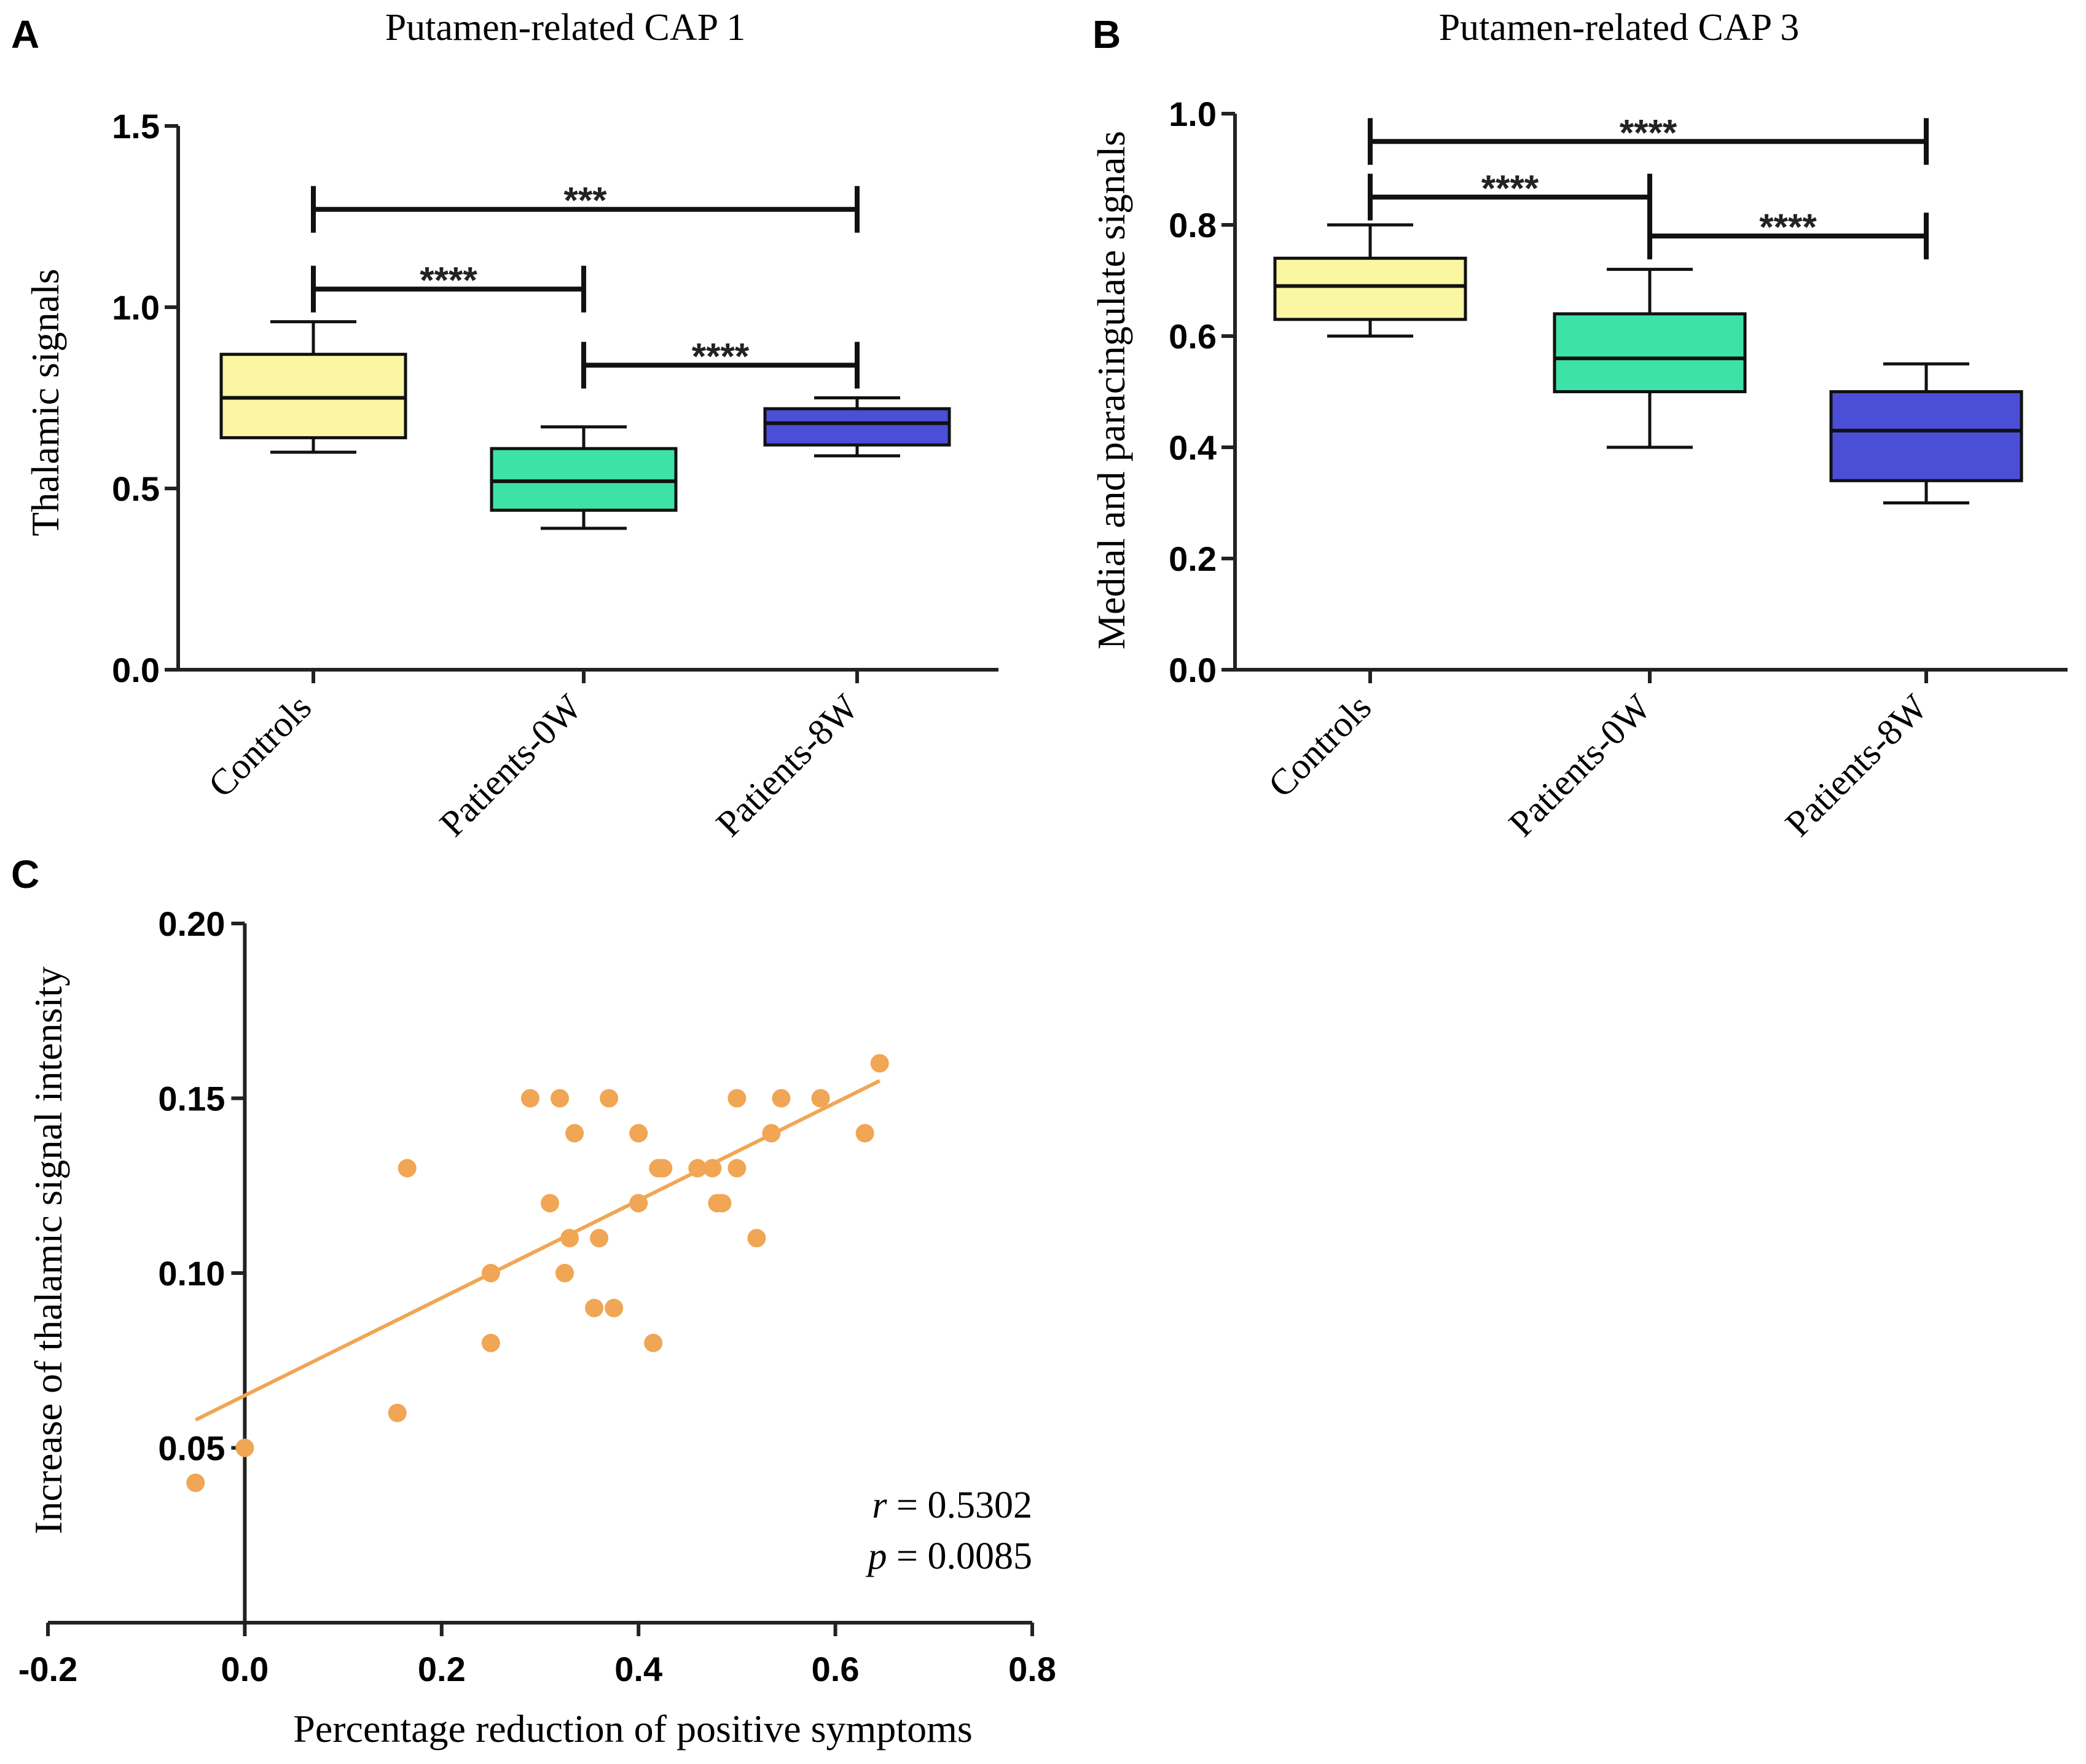 The height and width of the screenshot is (1764, 2086). What do you see at coordinates (136, 670) in the screenshot?
I see `panel-a-y-tick-label: 0.0` at bounding box center [136, 670].